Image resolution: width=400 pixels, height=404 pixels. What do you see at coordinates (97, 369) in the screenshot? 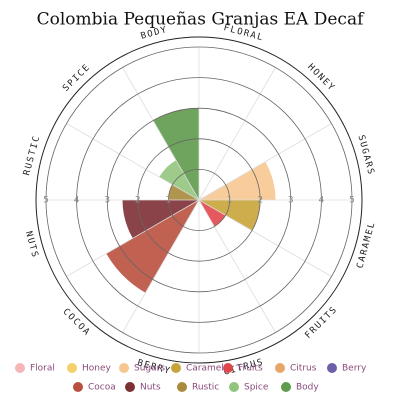
I see `legend-label: Honey` at bounding box center [97, 369].